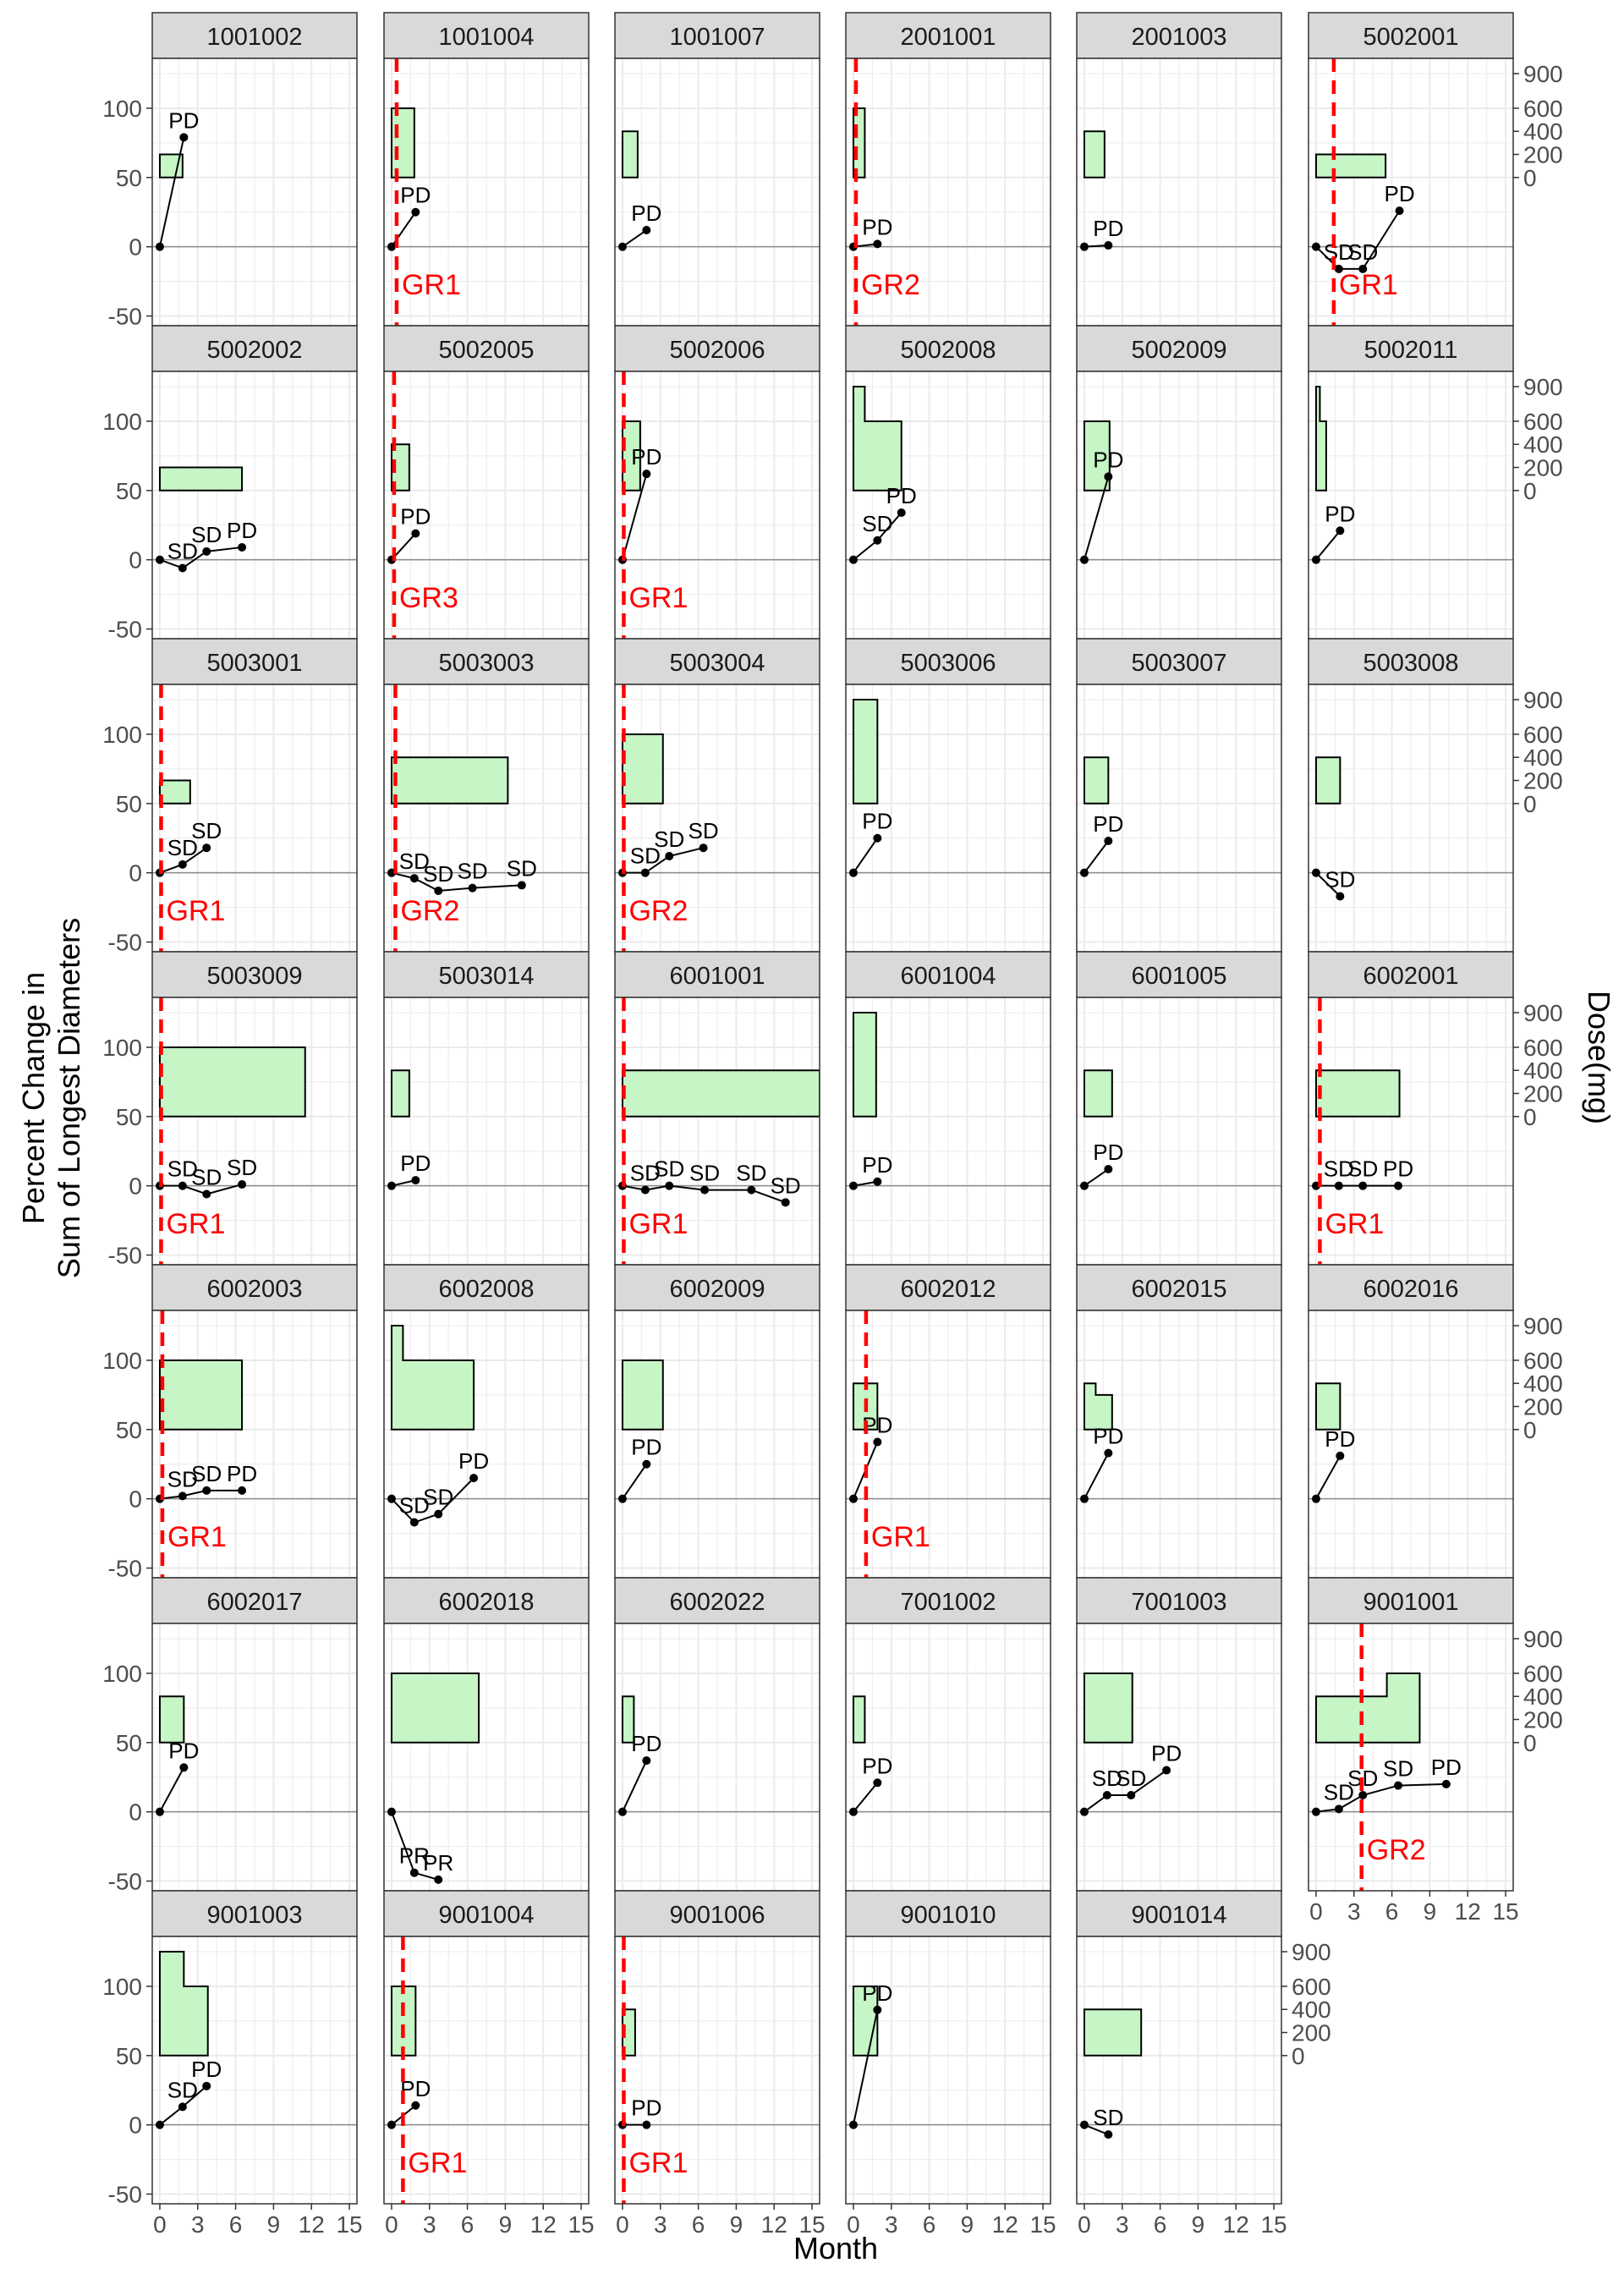 The height and width of the screenshot is (2274, 1624). Describe the element at coordinates (1411, 1290) in the screenshot. I see `facet-strip-label: 6002016` at that location.